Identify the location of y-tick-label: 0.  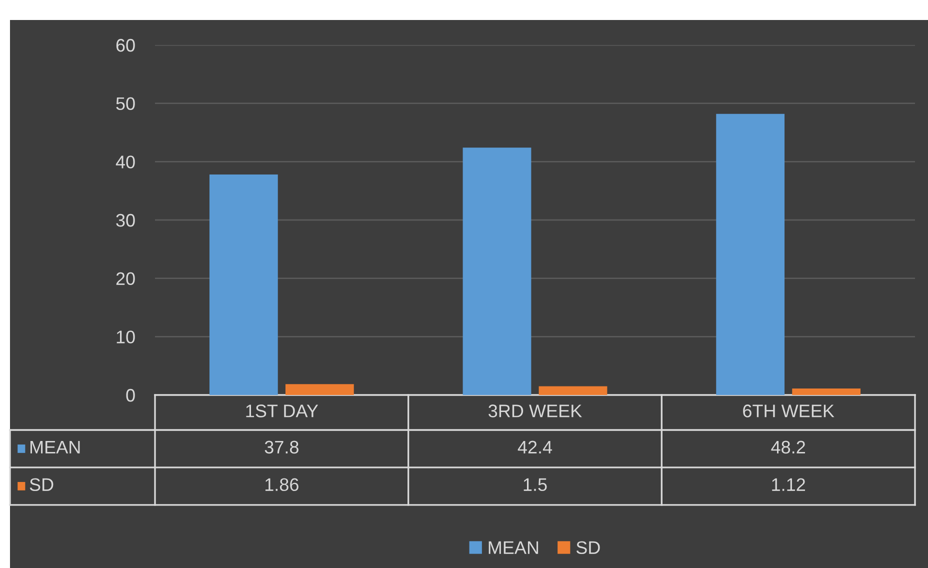
(130, 395).